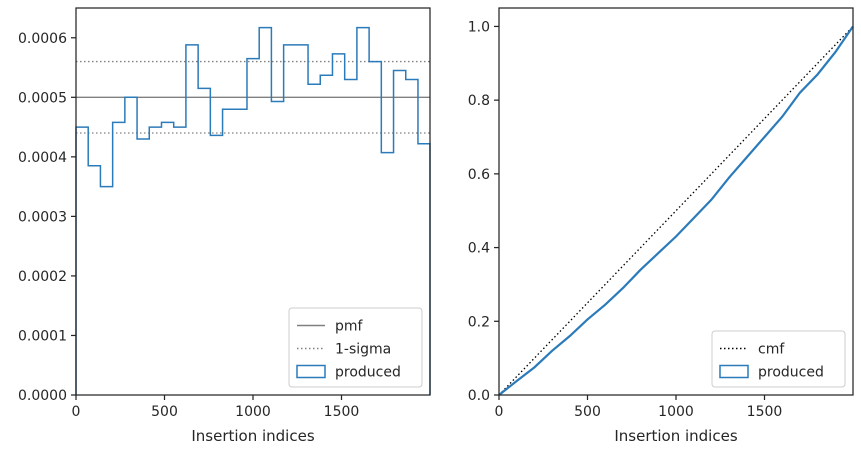  I want to click on histogram-legend: pmf 1-sigma produced, so click(355, 347).